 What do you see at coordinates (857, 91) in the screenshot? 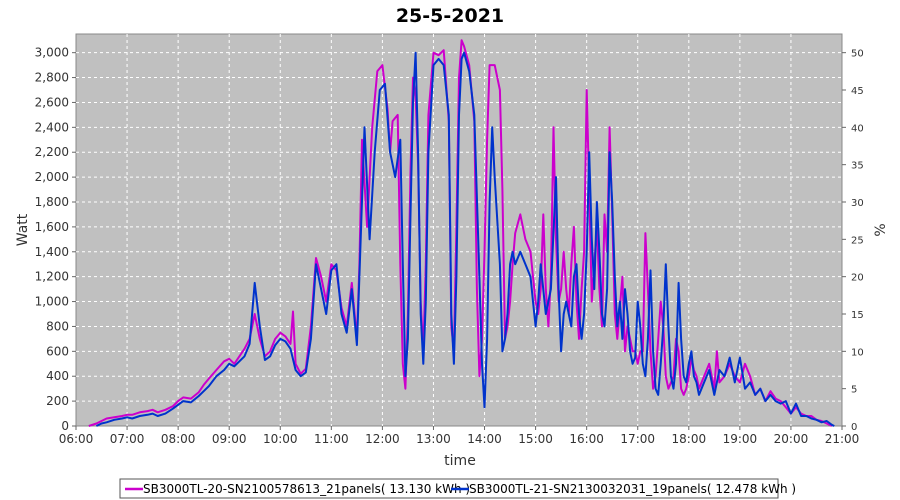
I see `y2-tick-label: 45` at bounding box center [857, 91].